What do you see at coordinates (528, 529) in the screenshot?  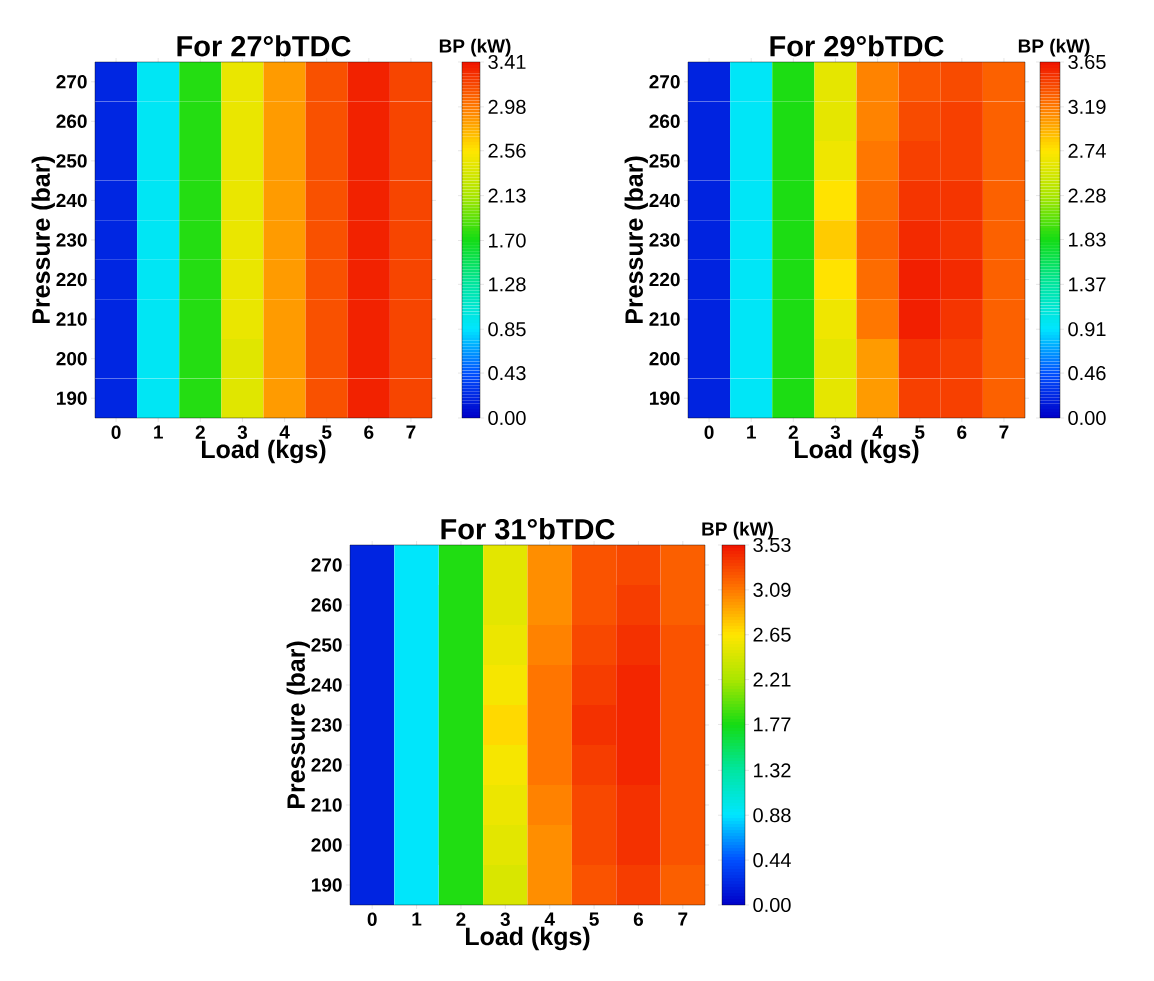 I see `chart-title: For 31°bTDC` at bounding box center [528, 529].